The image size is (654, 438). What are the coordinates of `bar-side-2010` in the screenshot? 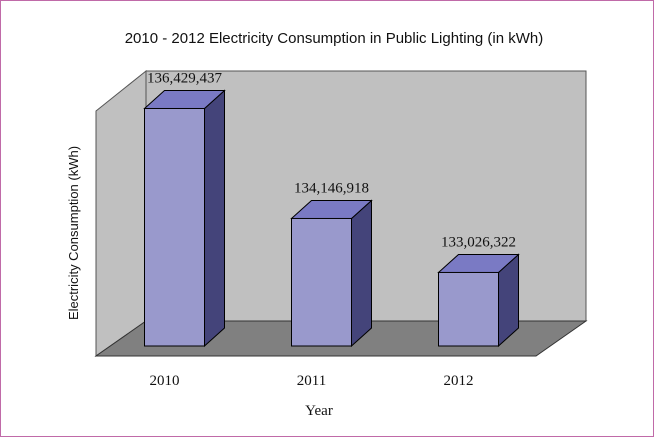 It's located at (214, 218).